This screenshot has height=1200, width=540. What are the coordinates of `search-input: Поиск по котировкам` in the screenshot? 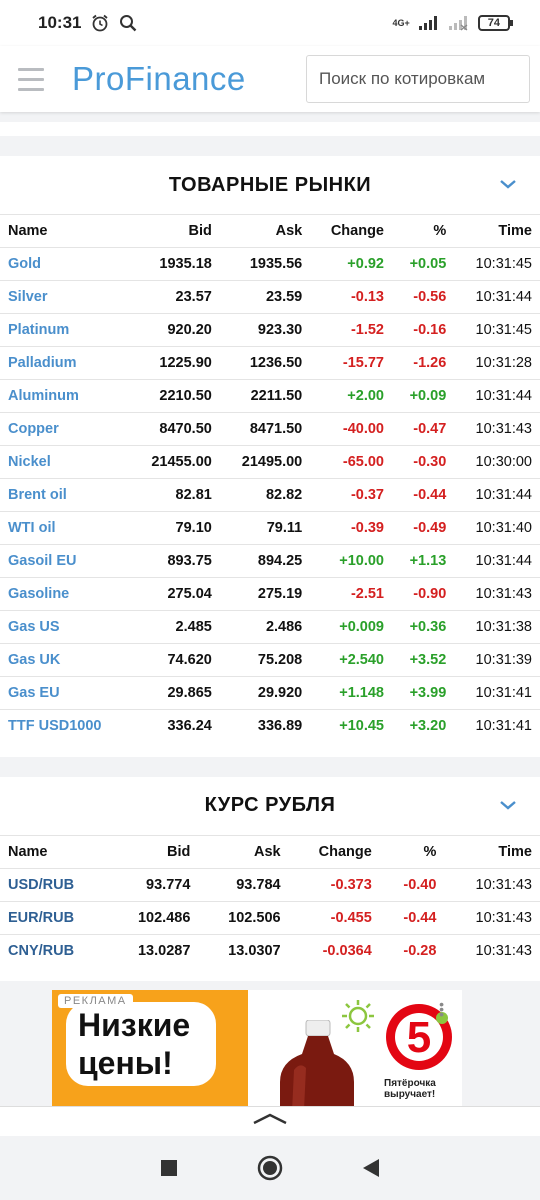 It's located at (418, 79).